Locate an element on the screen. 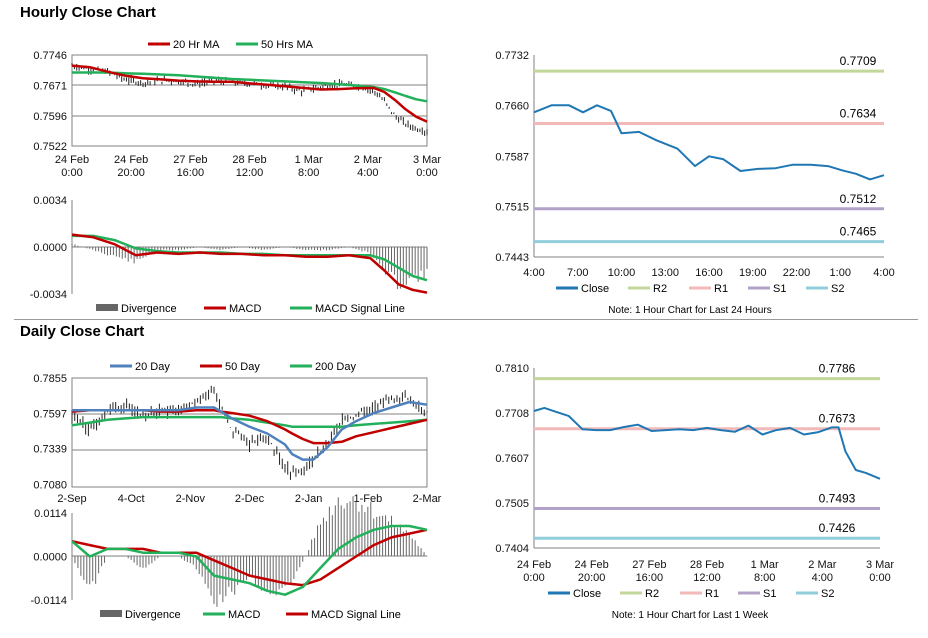 This screenshot has width=928, height=638. daily-macd-line is located at coordinates (249, 560).